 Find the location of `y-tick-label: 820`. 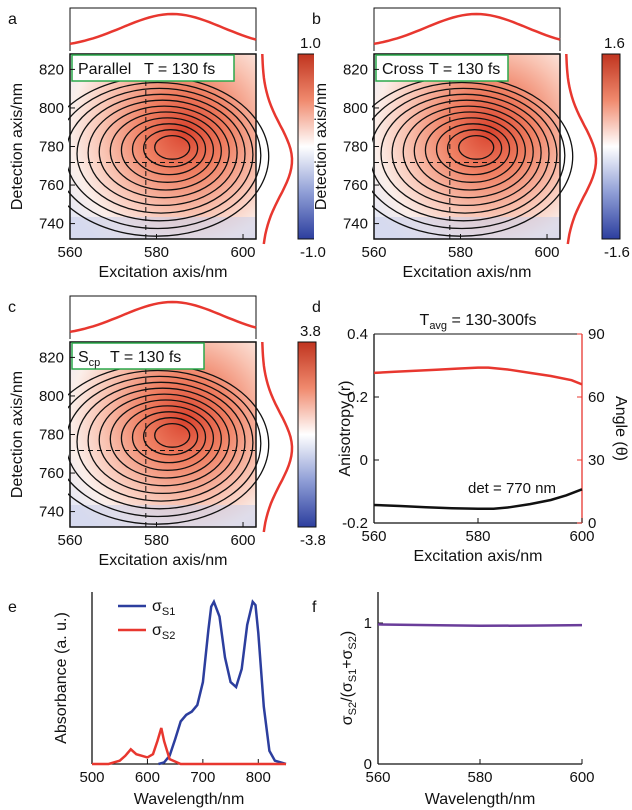

y-tick-label: 820 is located at coordinates (51, 357).